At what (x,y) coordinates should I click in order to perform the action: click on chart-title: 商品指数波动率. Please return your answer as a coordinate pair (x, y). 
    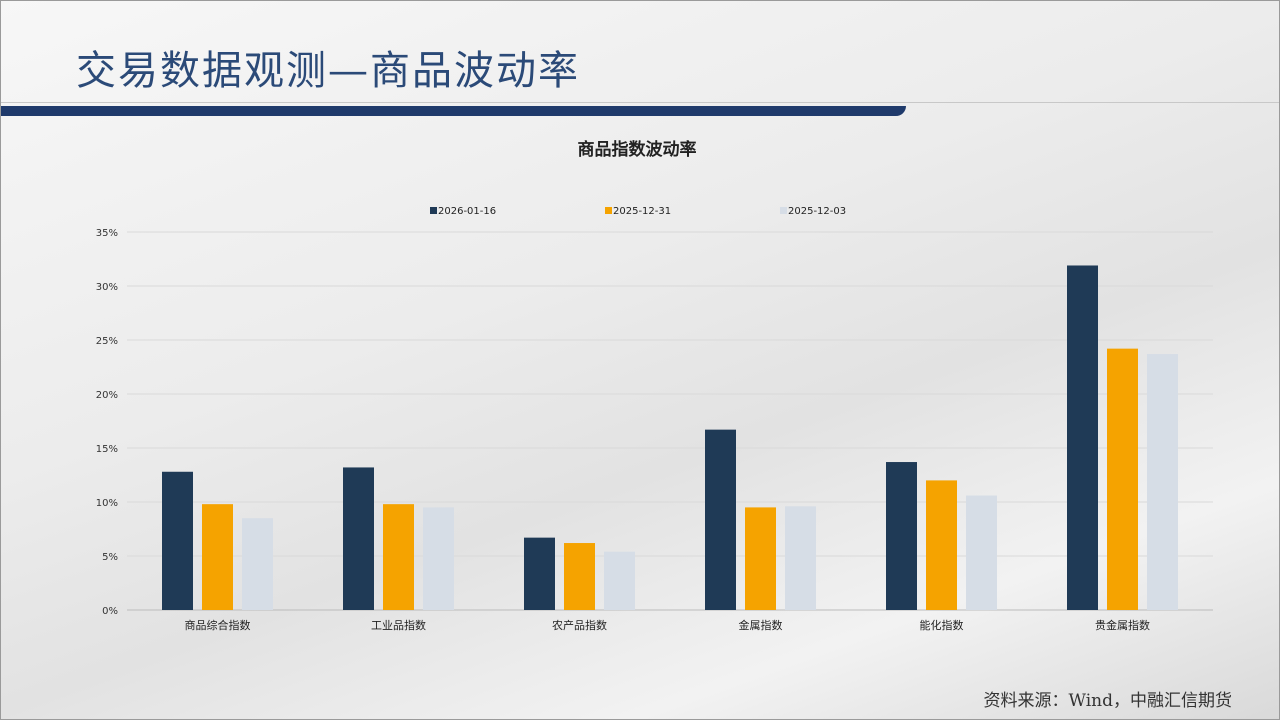
    Looking at the image, I should click on (637, 149).